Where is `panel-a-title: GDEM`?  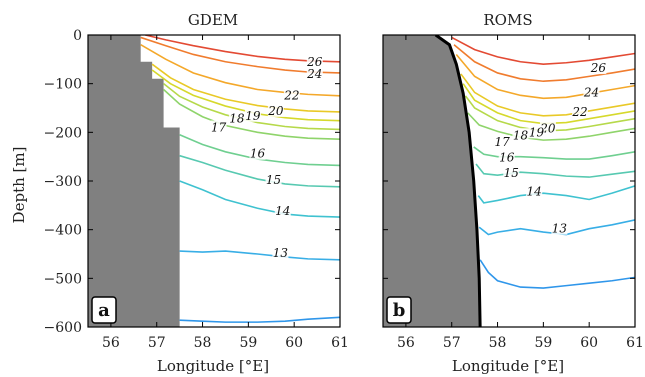
panel-a-title: GDEM is located at coordinates (213, 20).